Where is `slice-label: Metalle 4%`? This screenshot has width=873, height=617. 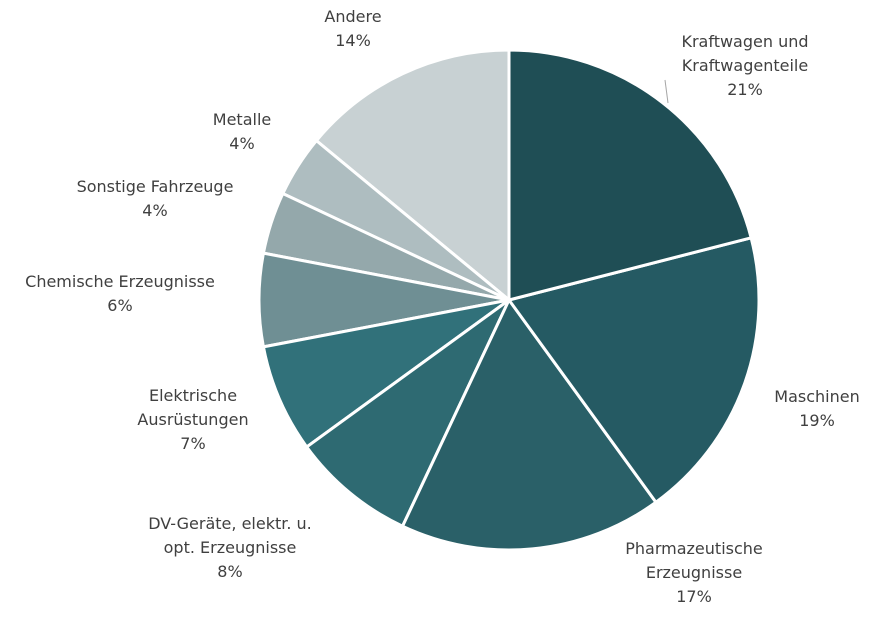
slice-label: Metalle 4% is located at coordinates (242, 132).